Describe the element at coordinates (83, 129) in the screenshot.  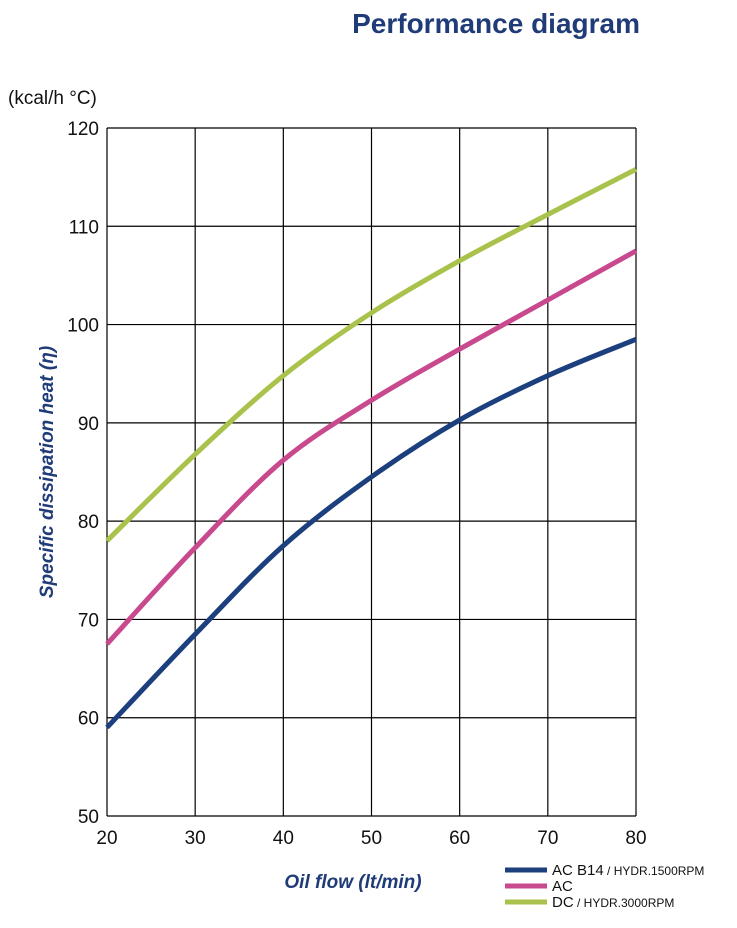
I see `y-tick-label: 120` at that location.